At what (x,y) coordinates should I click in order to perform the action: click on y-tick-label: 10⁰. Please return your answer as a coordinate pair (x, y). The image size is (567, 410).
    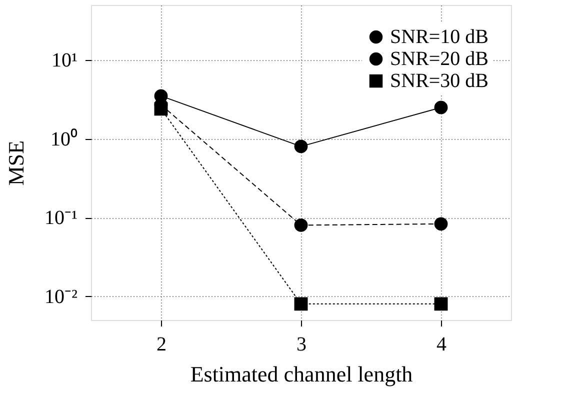
    Looking at the image, I should click on (64, 138).